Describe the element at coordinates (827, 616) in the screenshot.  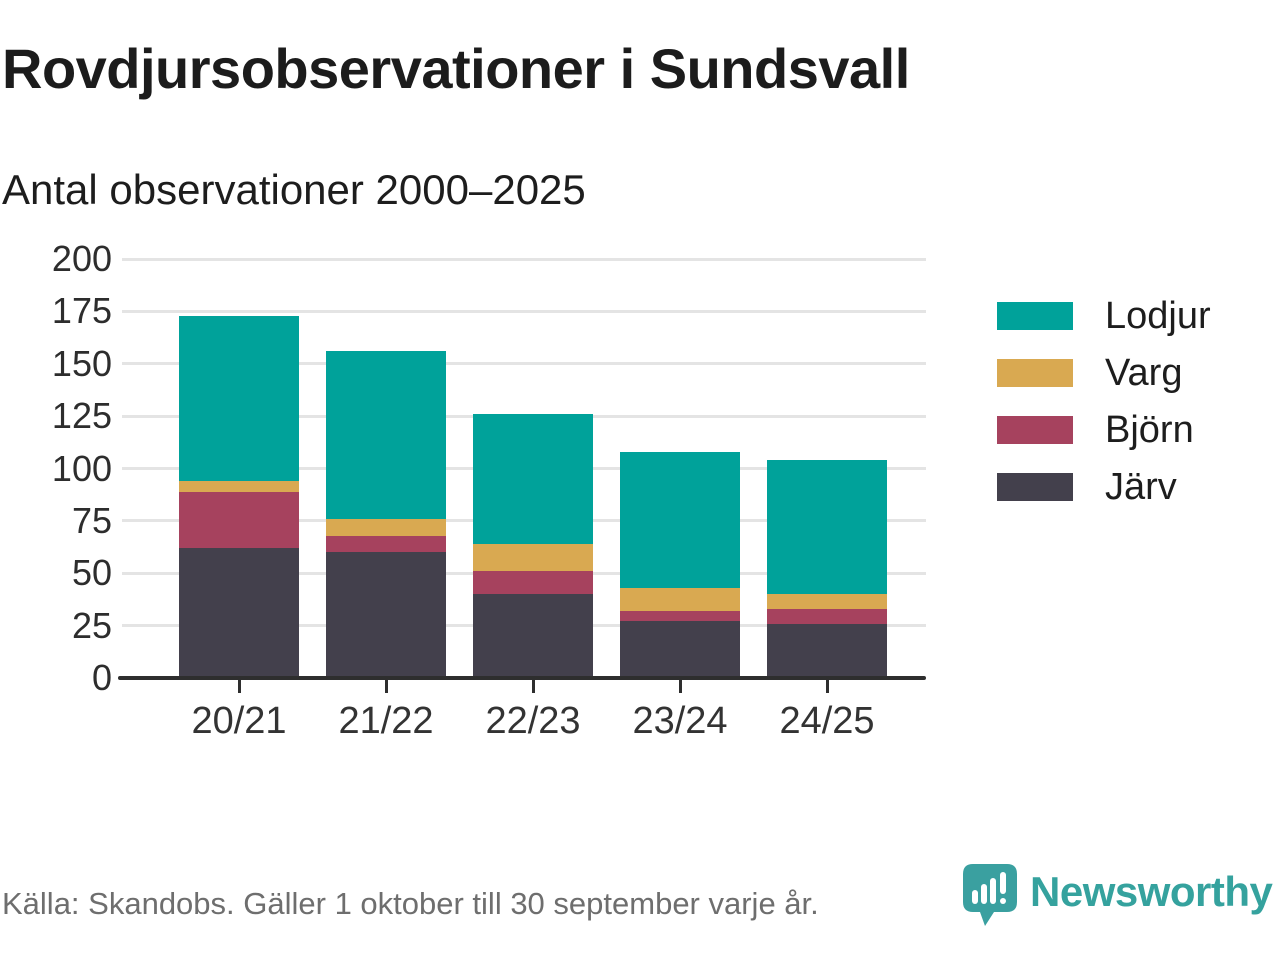
I see `bar-24-25-björn` at that location.